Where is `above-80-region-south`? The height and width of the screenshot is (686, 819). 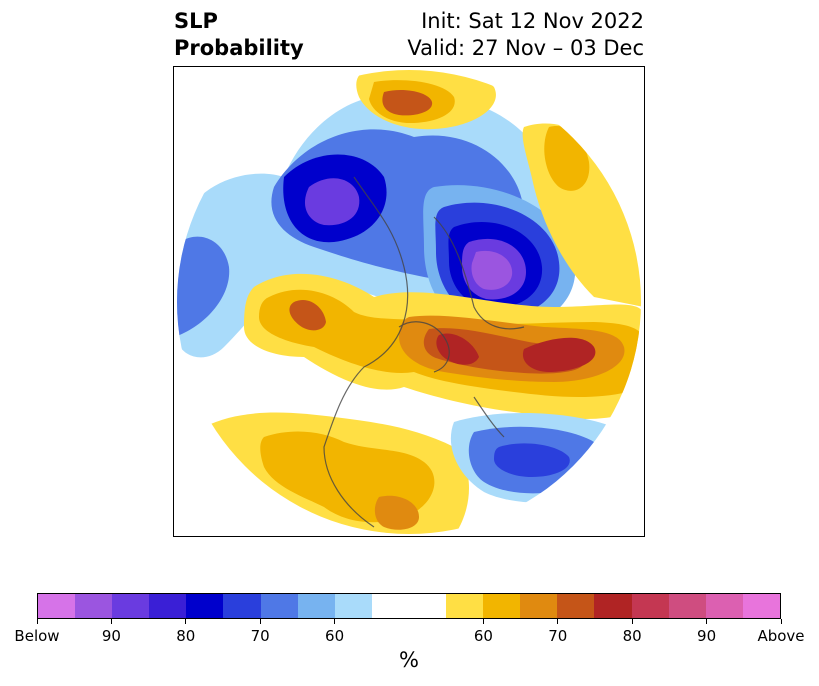 above-80-region-south is located at coordinates (396, 512).